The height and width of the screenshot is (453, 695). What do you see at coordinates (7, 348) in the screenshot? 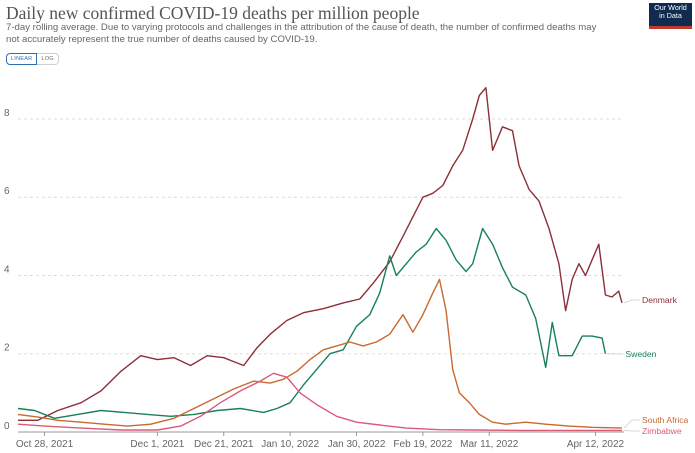
I see `y-tick-label: 2` at bounding box center [7, 348].